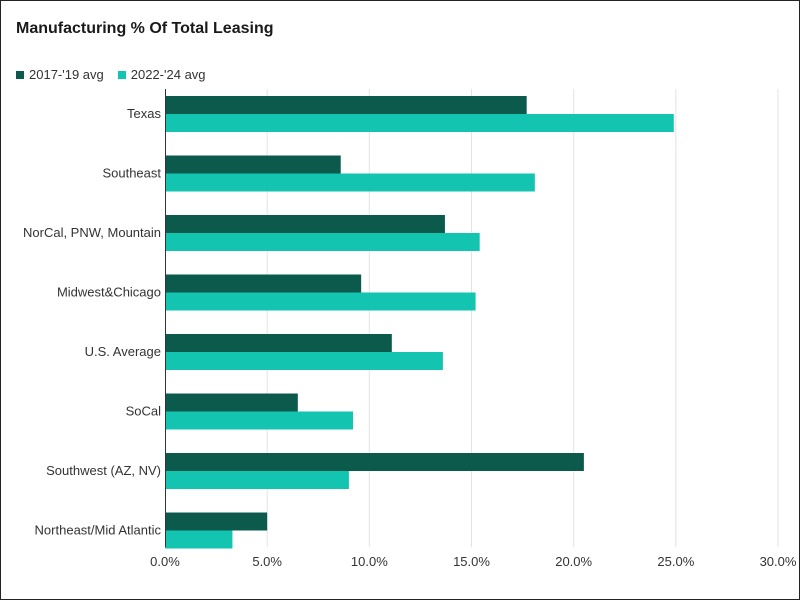 Image resolution: width=800 pixels, height=600 pixels. Describe the element at coordinates (168, 74) in the screenshot. I see `legend-label-series-2: 2022-'24 avg` at that location.